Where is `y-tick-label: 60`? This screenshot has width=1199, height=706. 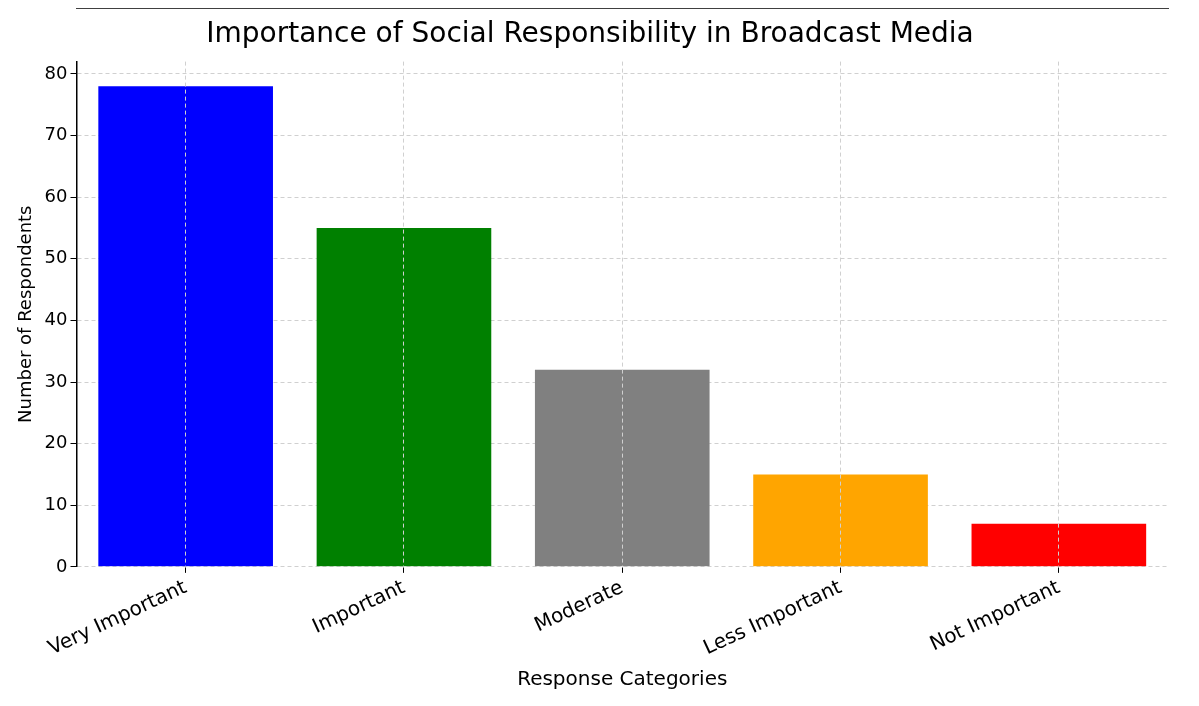
y-tick-label: 60 is located at coordinates (56, 195).